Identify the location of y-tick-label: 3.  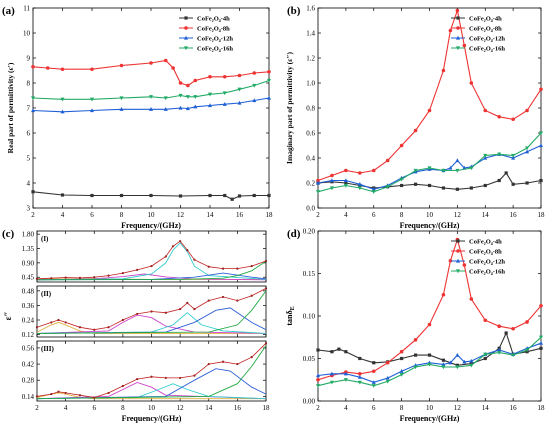
(29, 209).